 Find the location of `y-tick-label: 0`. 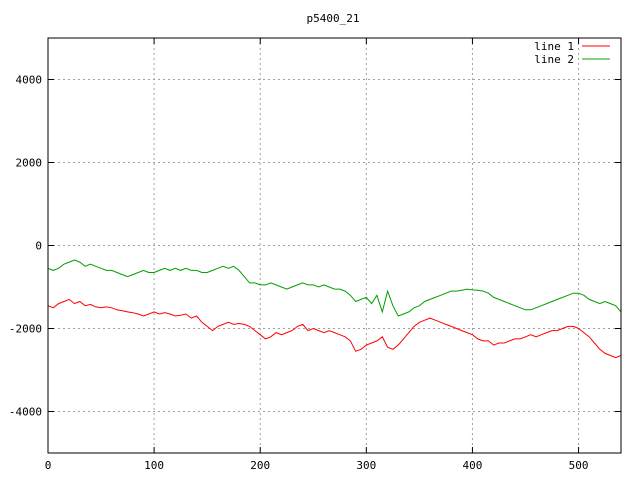

y-tick-label: 0 is located at coordinates (38, 246).